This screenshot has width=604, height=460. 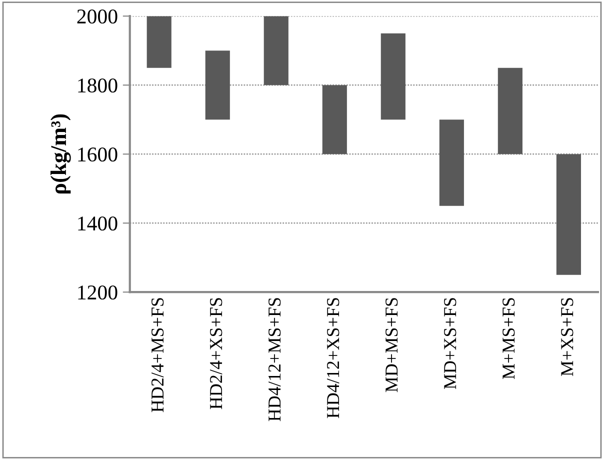 What do you see at coordinates (98, 292) in the screenshot?
I see `y-tick-label: 1200` at bounding box center [98, 292].